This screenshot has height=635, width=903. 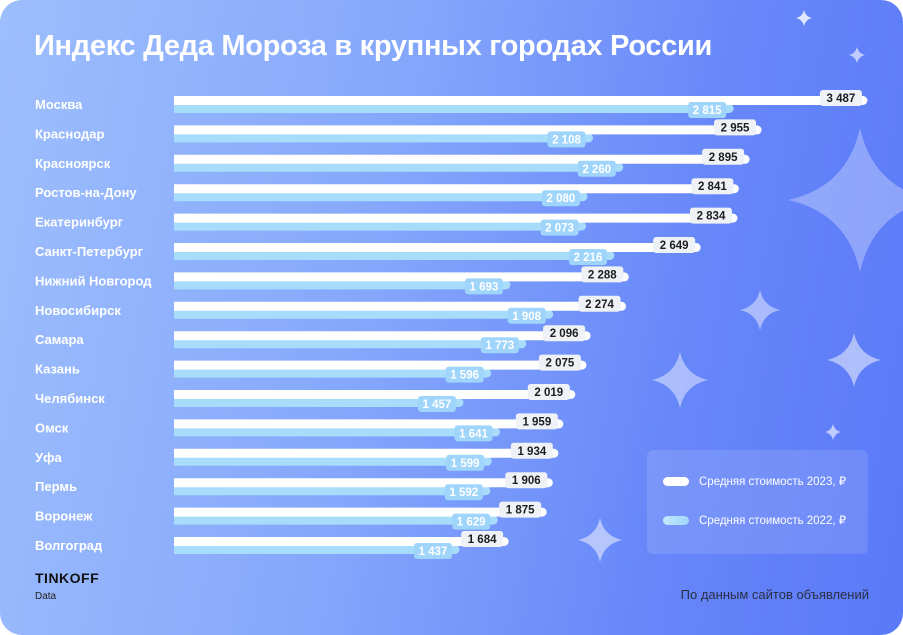 I want to click on logo-subtitle: Data, so click(x=46, y=596).